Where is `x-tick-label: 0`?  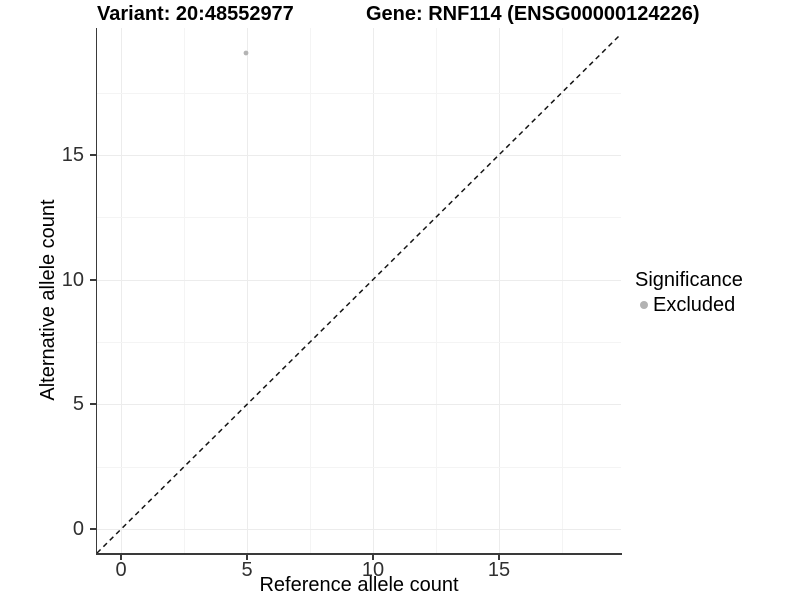 x-tick-label: 0 is located at coordinates (121, 570).